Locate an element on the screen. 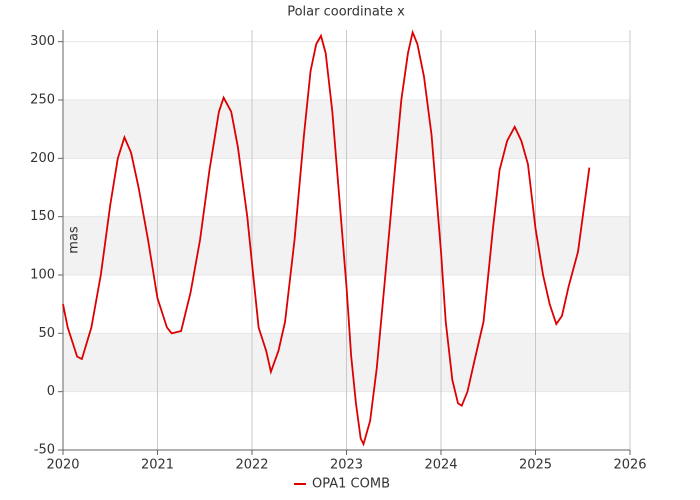 The width and height of the screenshot is (700, 500). x-tick-label: 2023 is located at coordinates (346, 465).